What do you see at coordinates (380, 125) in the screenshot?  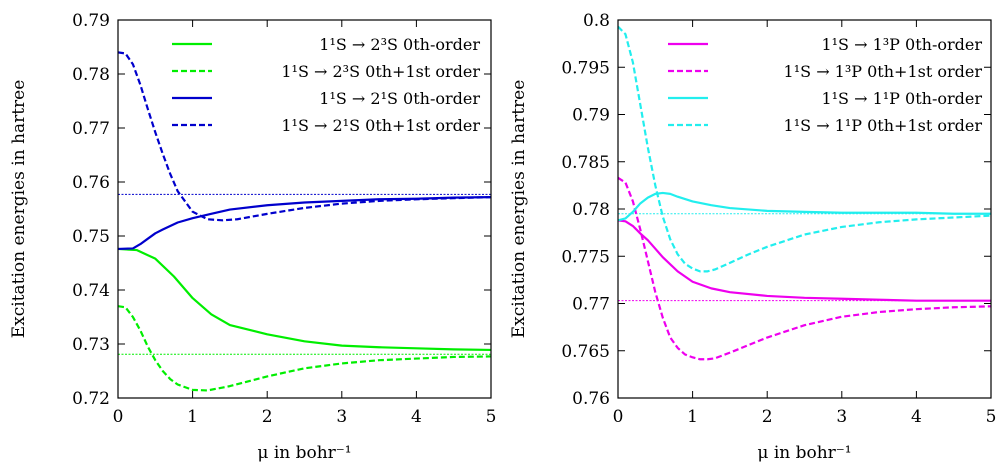 I see `legend-entry: 1¹S → 2¹S 0th+1st order` at bounding box center [380, 125].